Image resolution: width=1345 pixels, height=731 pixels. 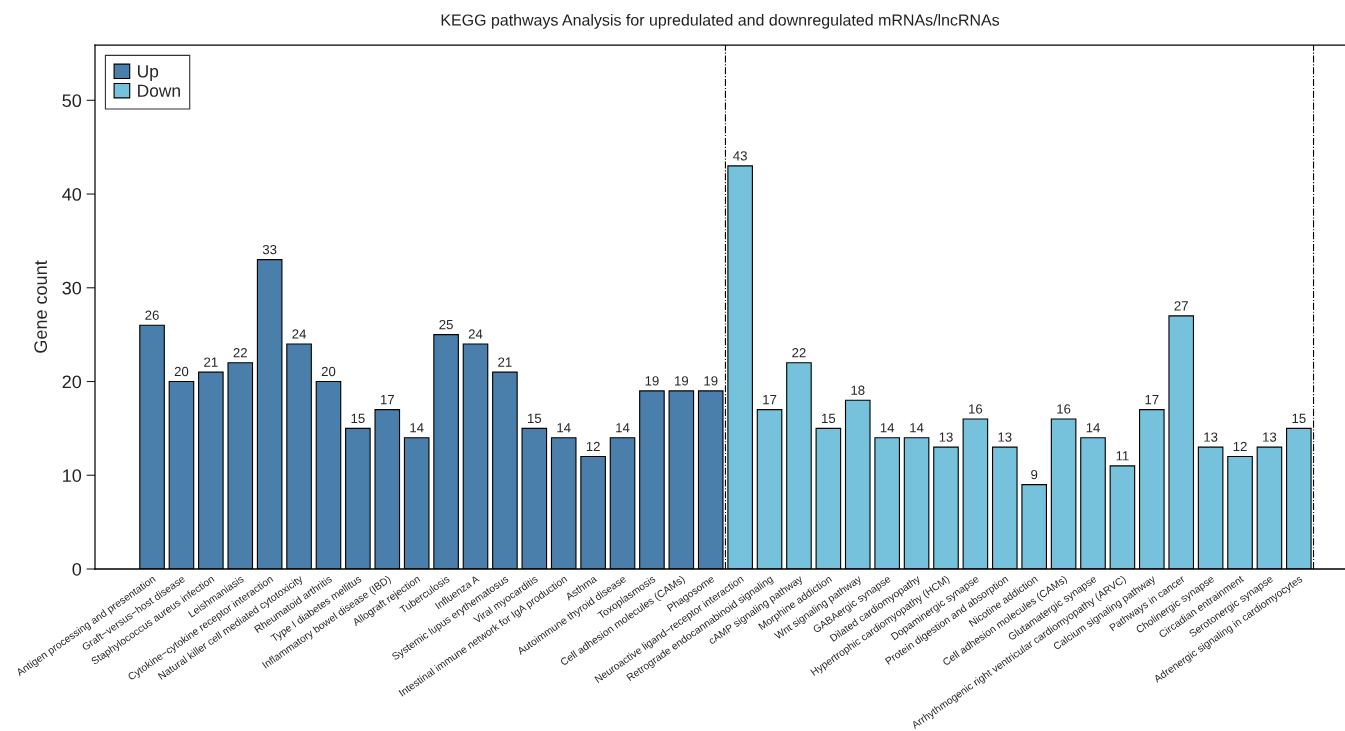 What do you see at coordinates (1034, 474) in the screenshot?
I see `data-label: 9` at bounding box center [1034, 474].